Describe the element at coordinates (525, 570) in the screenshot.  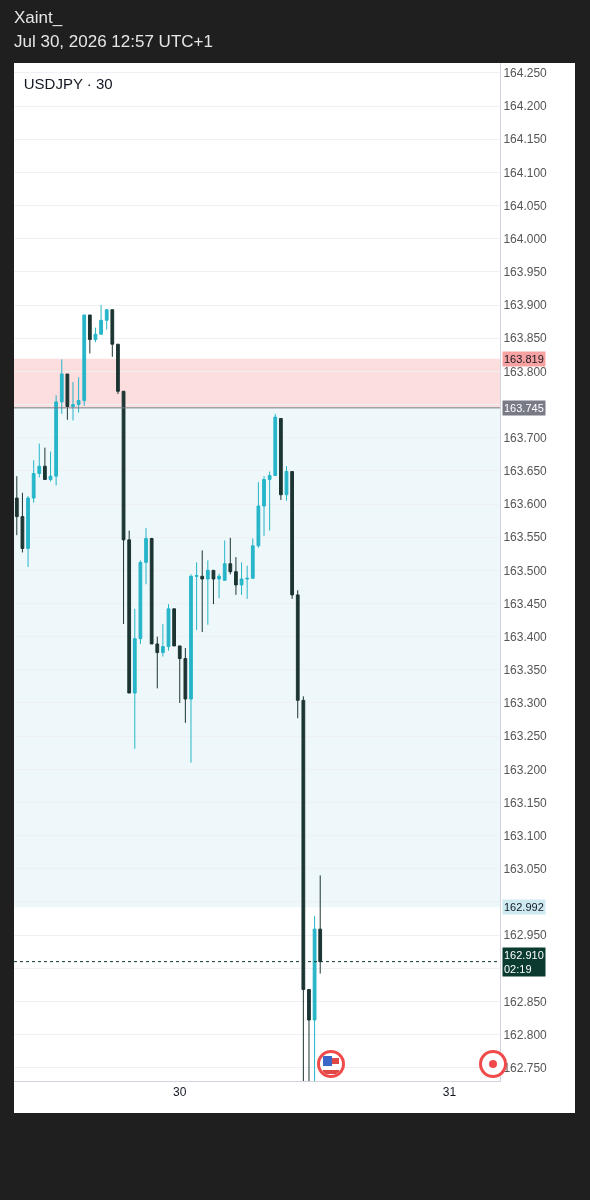
I see `y-tick-label: 163.500` at that location.